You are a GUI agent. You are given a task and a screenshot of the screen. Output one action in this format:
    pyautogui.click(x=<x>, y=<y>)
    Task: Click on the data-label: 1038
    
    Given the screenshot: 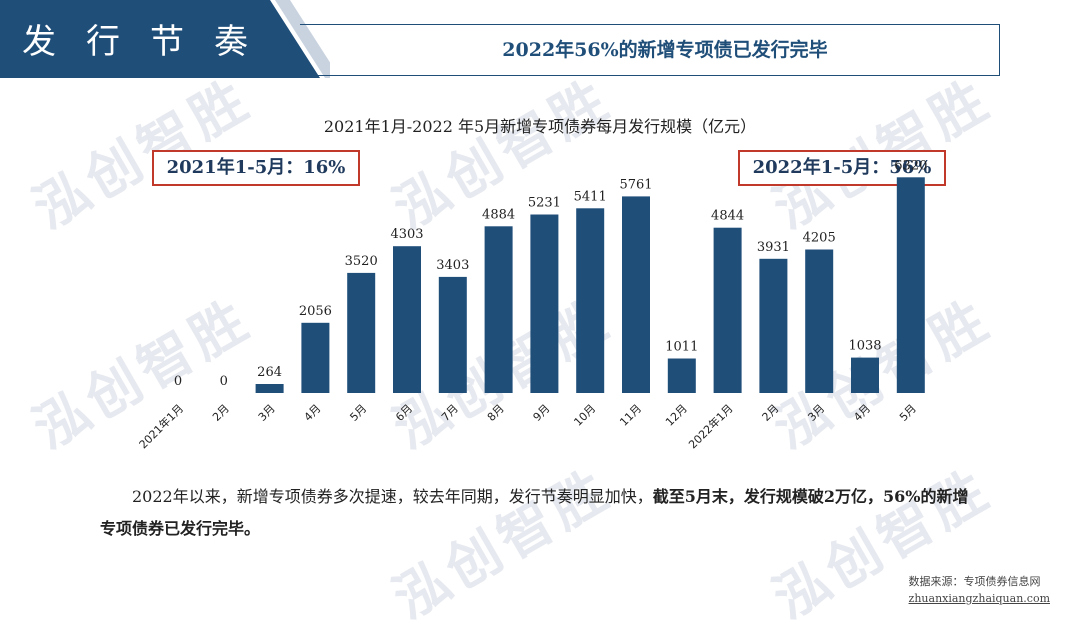 What is the action you would take?
    pyautogui.click(x=864, y=346)
    